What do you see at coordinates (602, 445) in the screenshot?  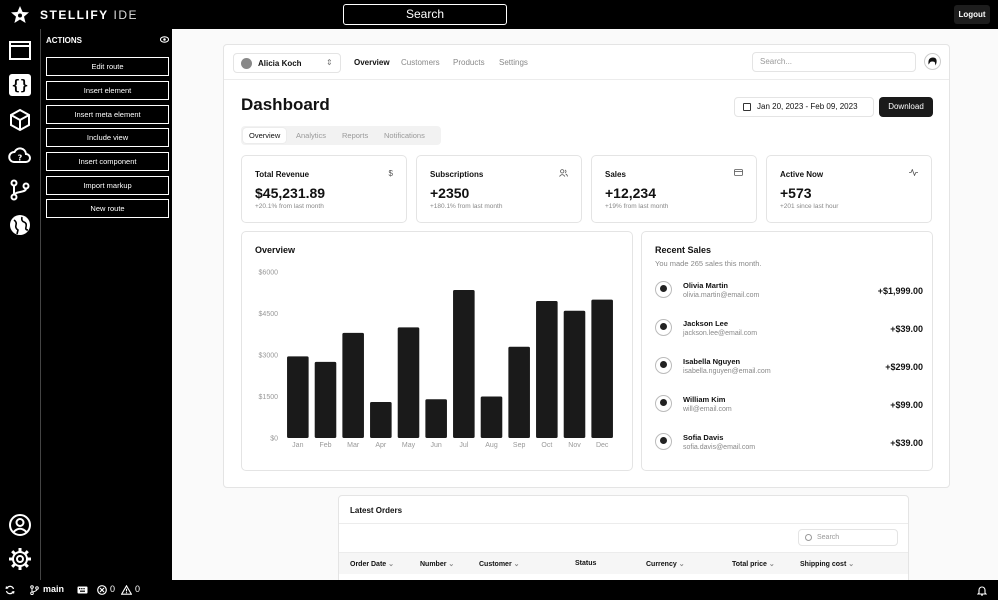 I see `x-tick-label: Dec` at bounding box center [602, 445].